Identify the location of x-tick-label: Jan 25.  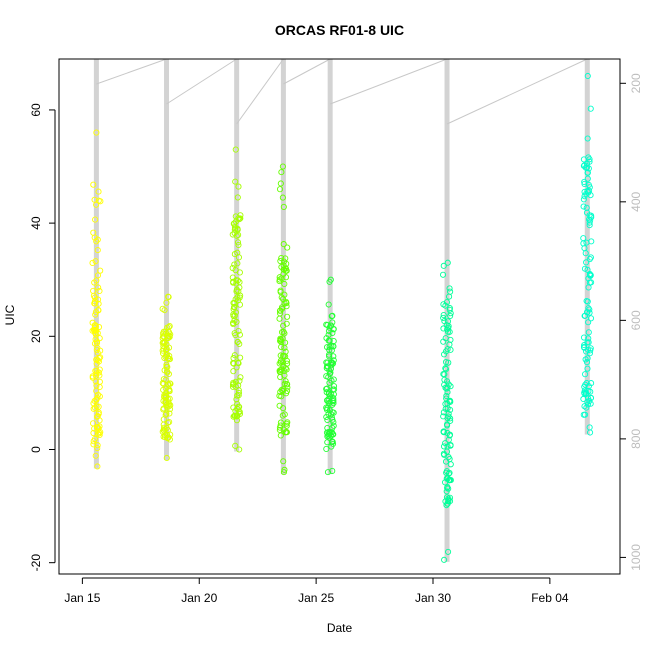
(316, 598).